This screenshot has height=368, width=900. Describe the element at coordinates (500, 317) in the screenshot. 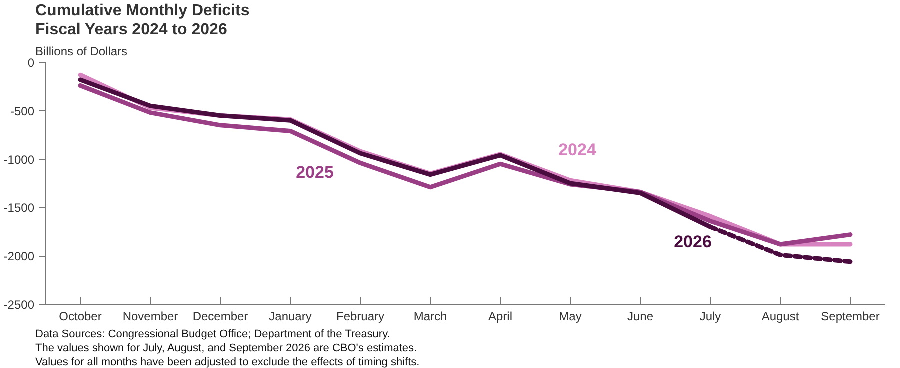

I see `x-tick-label: April` at that location.